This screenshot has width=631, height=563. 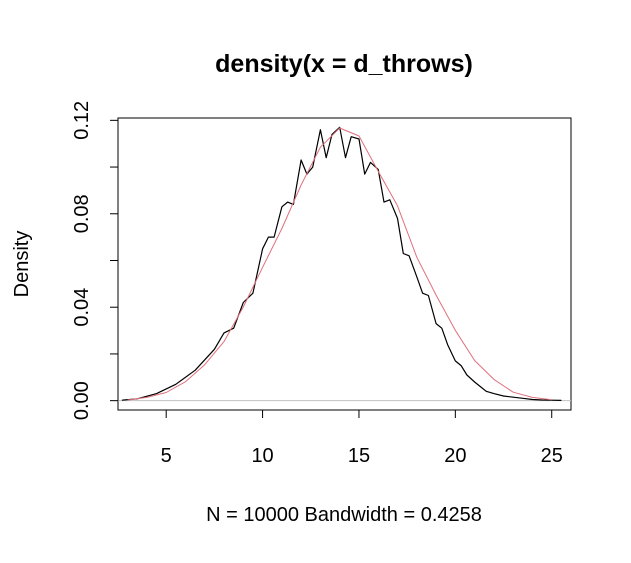 I want to click on y-tick-label: 0.12, so click(x=82, y=120).